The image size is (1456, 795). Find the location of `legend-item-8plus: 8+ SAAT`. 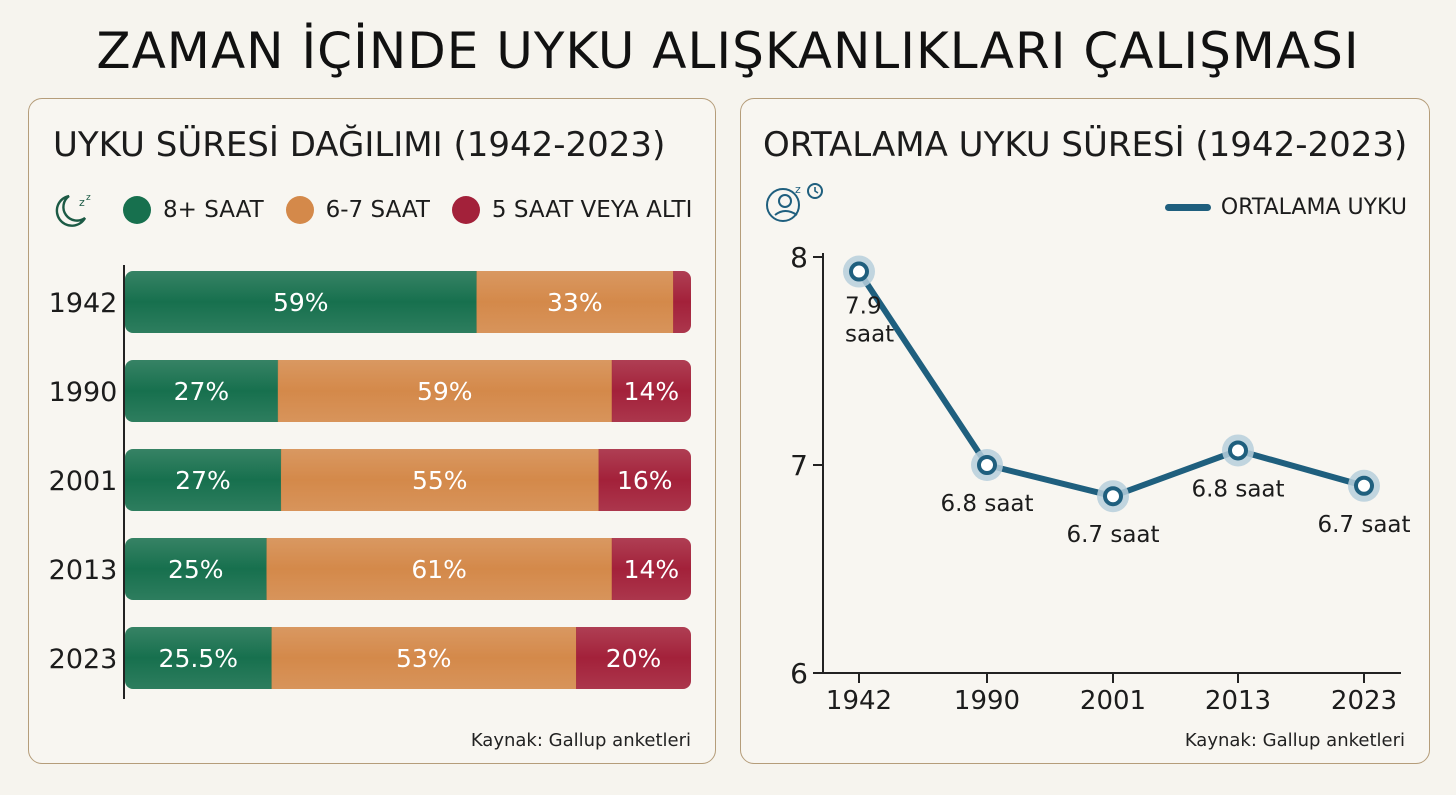

legend-item-8plus: 8+ SAAT is located at coordinates (193, 210).